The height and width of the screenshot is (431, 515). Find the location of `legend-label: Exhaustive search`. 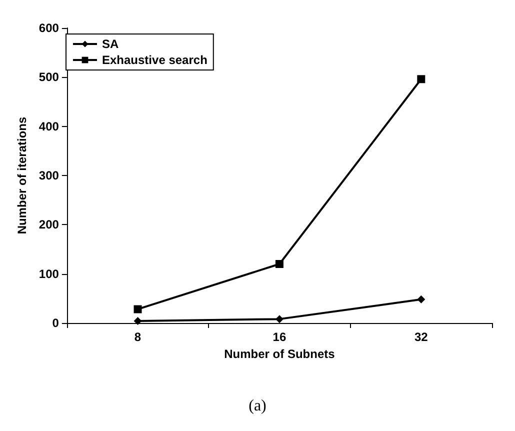

legend-label: Exhaustive search is located at coordinates (155, 60).